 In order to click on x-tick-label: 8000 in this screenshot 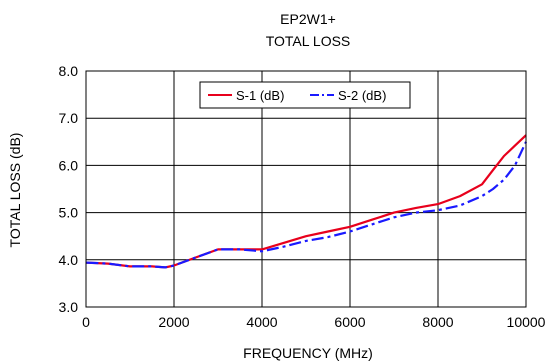, I will do `click(437, 322)`.